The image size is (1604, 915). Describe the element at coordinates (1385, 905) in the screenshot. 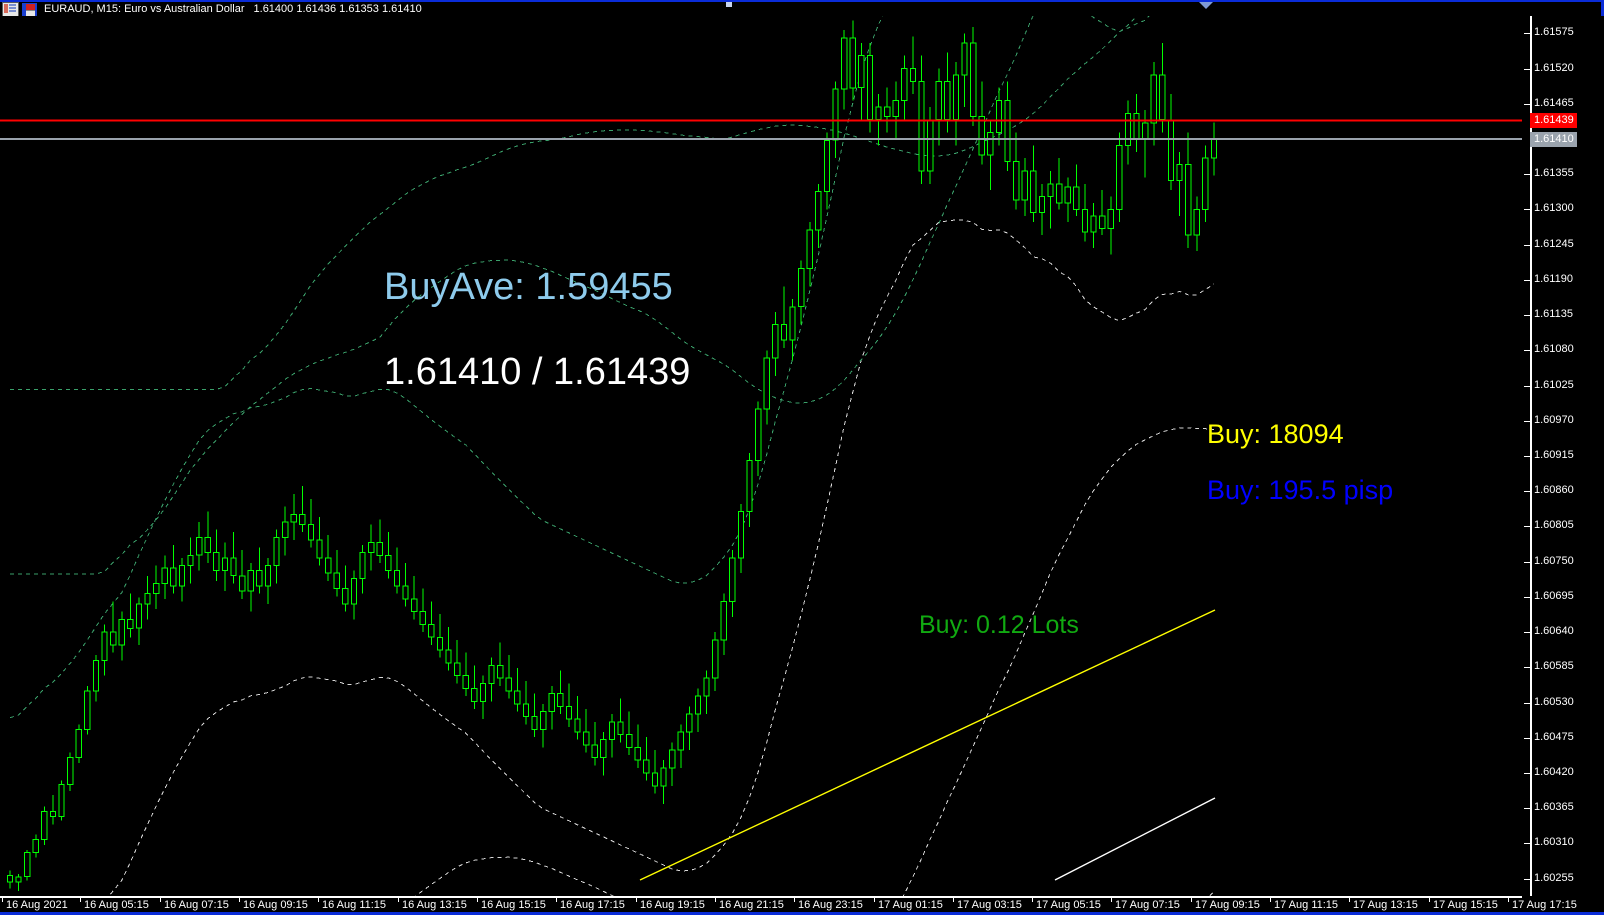

I see `time-tick-label: 17 Aug 13:15` at that location.